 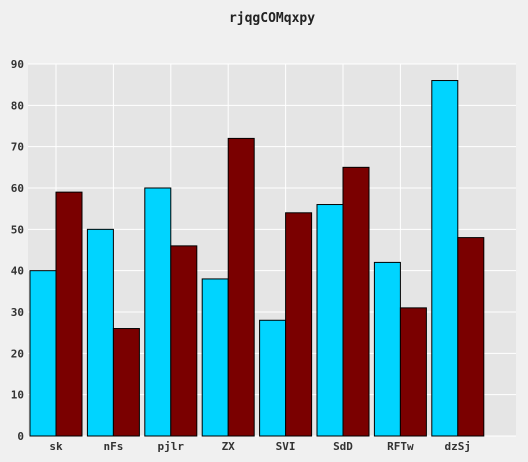 What do you see at coordinates (17, 105) in the screenshot?
I see `y-tick-label: 80` at bounding box center [17, 105].